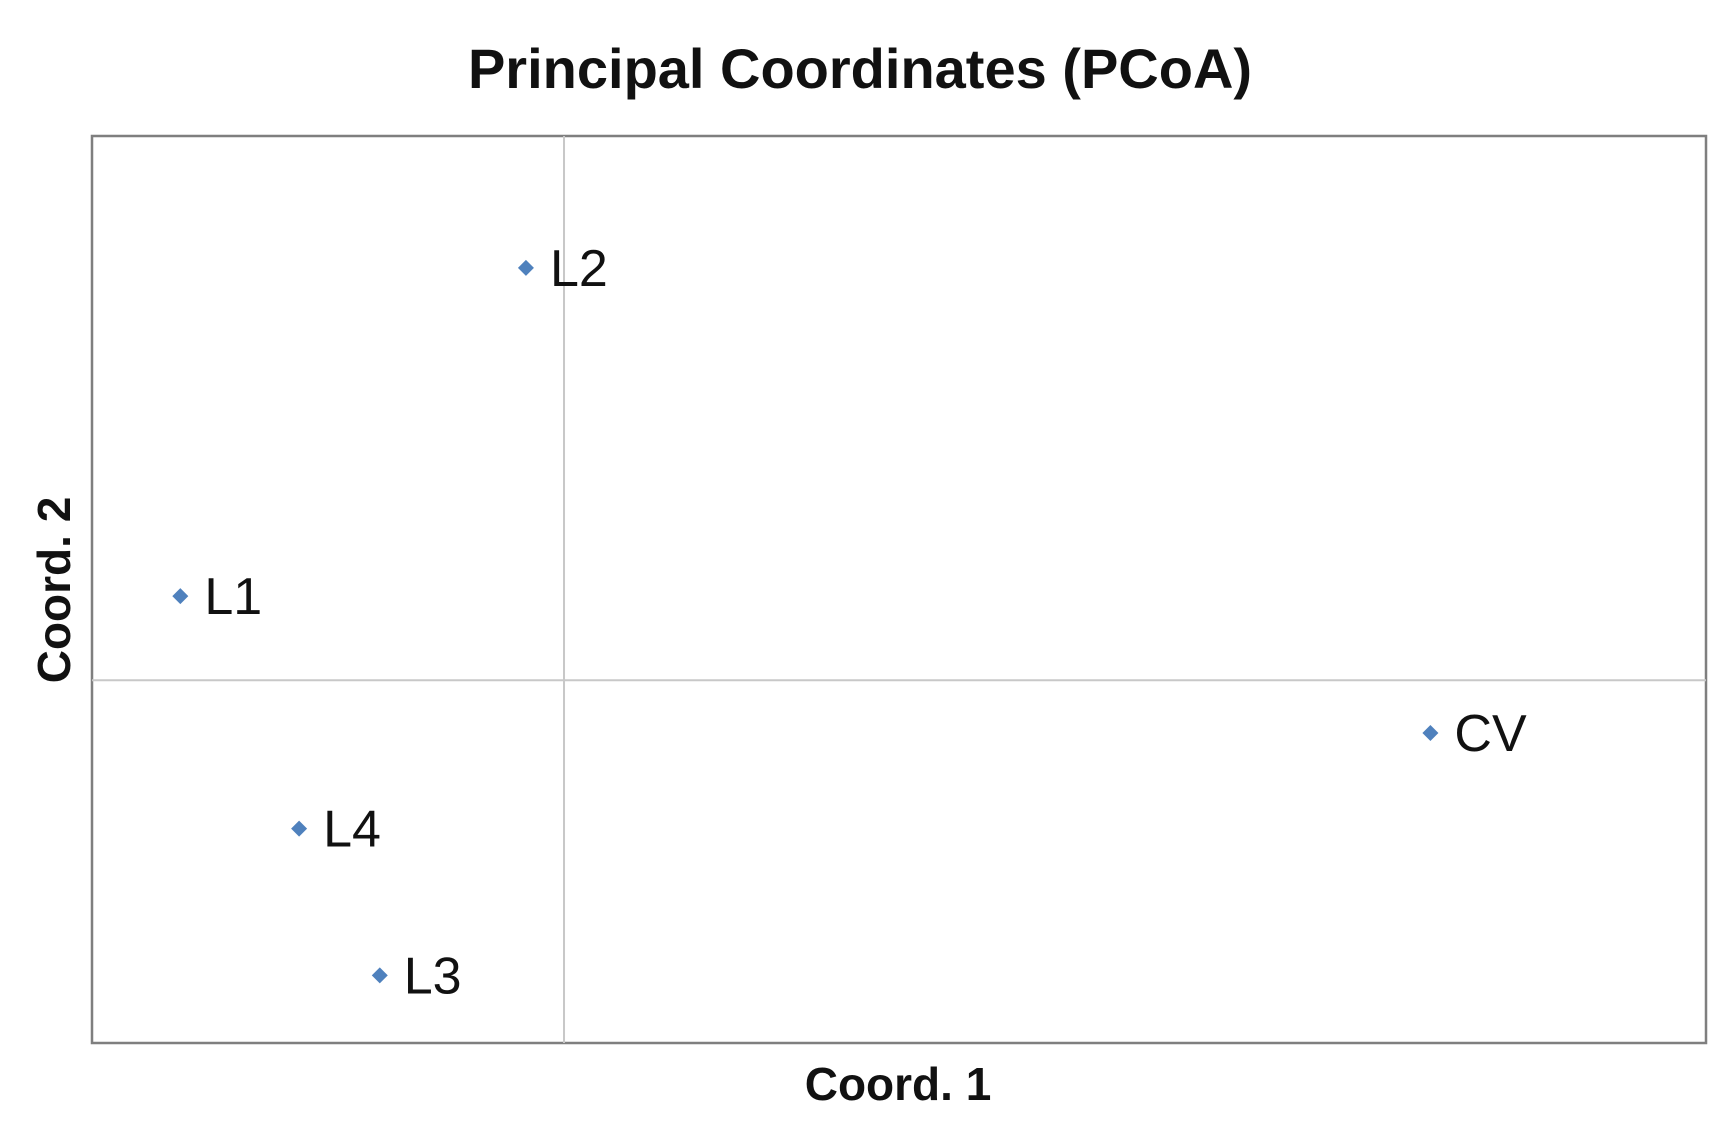 The height and width of the screenshot is (1128, 1731). I want to click on data-point-l1, so click(180, 596).